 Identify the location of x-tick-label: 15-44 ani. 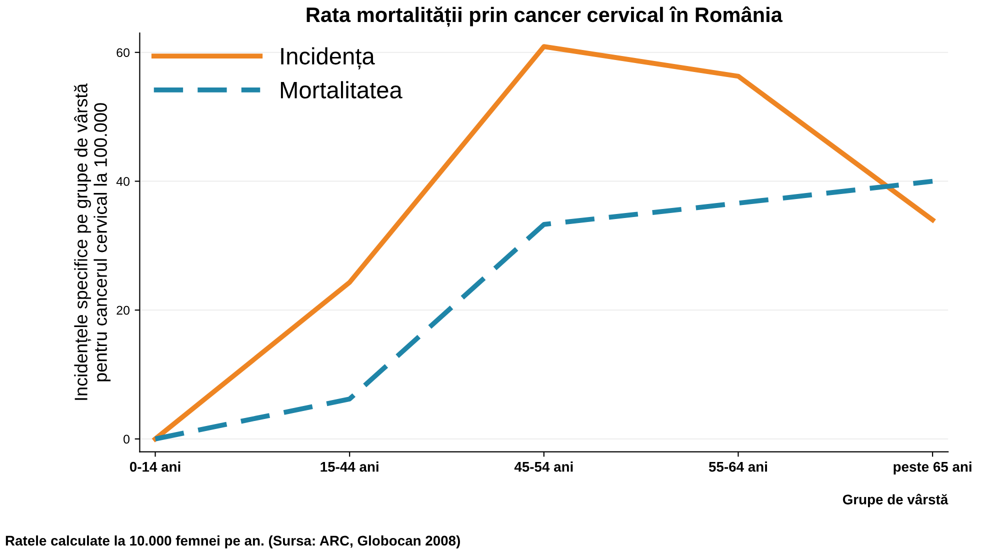
(349, 467).